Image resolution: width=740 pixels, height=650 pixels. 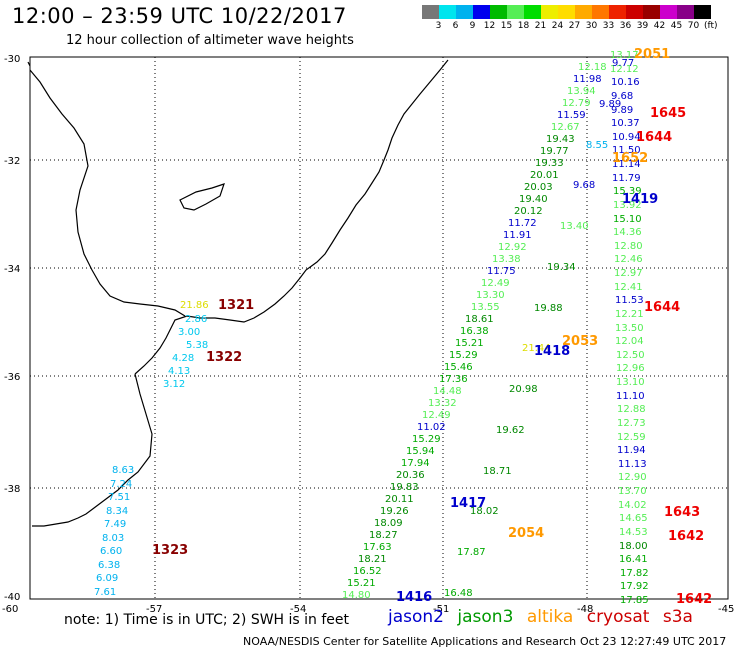 What do you see at coordinates (549, 163) in the screenshot?
I see `wave-height-value: 19.33` at bounding box center [549, 163].